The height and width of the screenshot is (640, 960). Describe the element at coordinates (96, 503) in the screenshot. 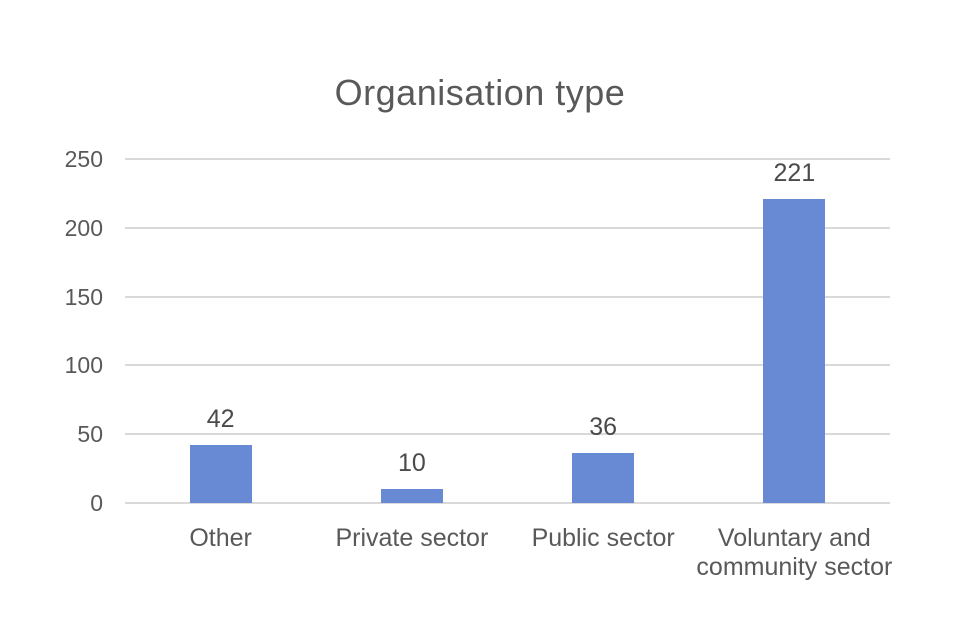

I see `y-axis-tick-label: 0` at that location.